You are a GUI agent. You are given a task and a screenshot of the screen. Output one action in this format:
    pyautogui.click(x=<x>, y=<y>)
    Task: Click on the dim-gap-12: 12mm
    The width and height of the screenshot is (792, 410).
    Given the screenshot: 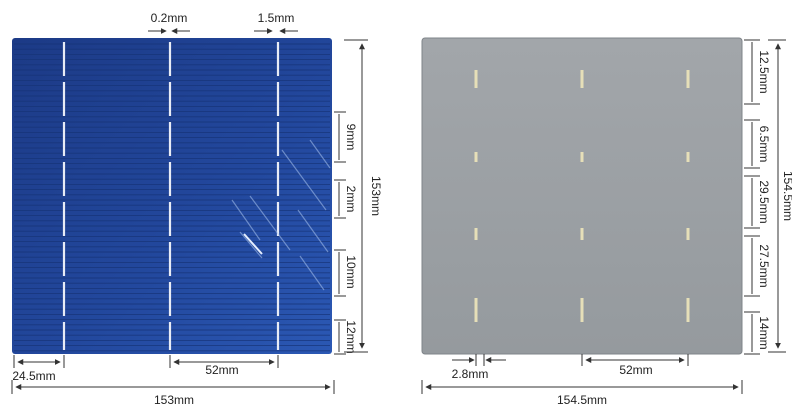 What is the action you would take?
    pyautogui.click(x=351, y=336)
    